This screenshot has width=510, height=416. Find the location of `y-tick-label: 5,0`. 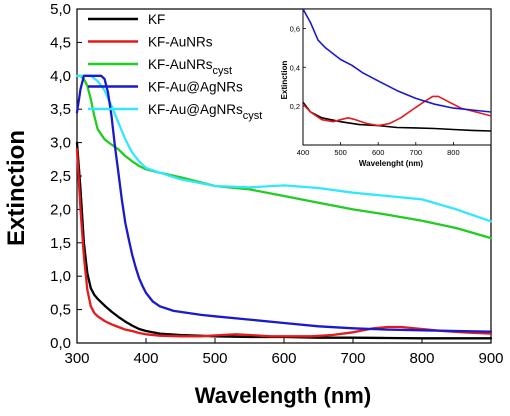

y-tick-label: 5,0 is located at coordinates (60, 9).